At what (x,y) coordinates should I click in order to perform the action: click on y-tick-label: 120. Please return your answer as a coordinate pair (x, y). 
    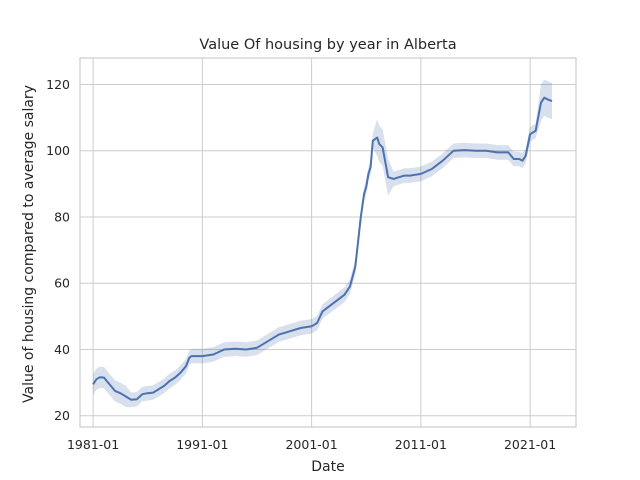
    Looking at the image, I should click on (58, 84).